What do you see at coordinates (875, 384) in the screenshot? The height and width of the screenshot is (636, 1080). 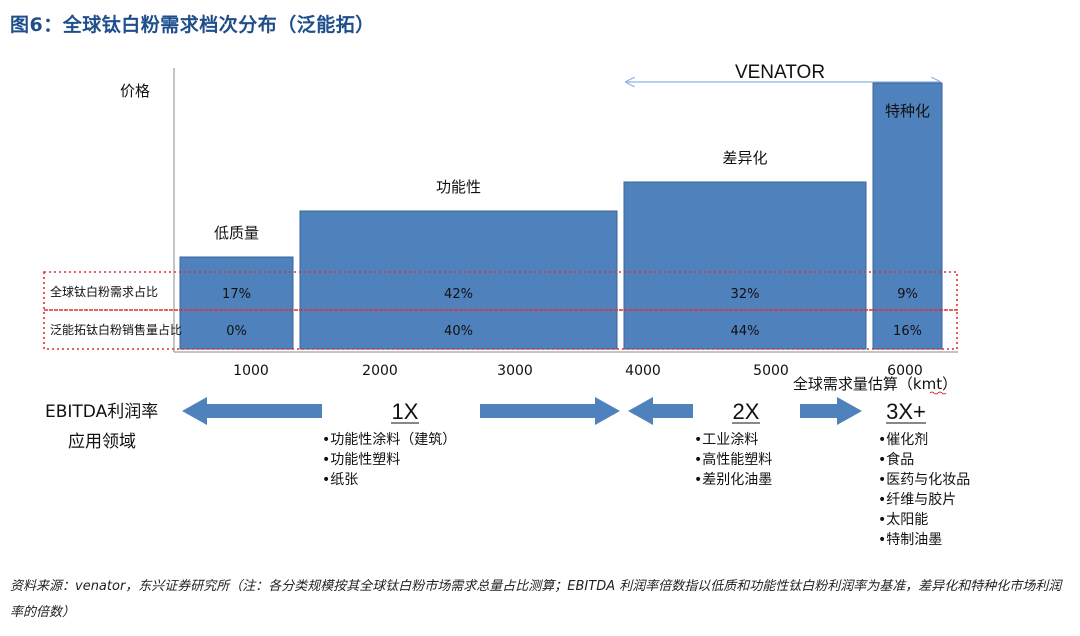 I see `x-axis-label: 全球需求量估算（kmt）` at bounding box center [875, 384].